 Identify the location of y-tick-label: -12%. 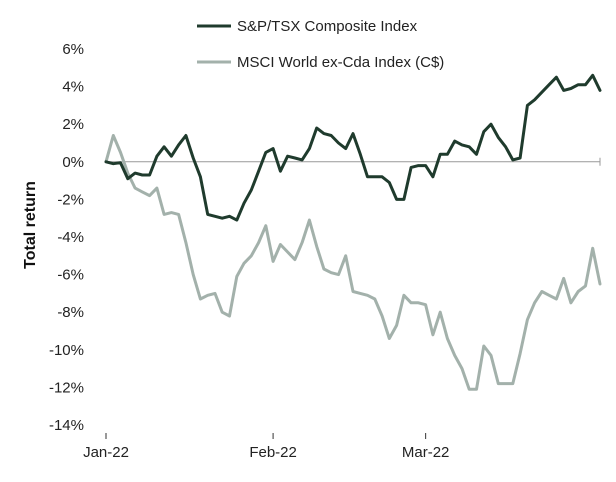
(66, 387).